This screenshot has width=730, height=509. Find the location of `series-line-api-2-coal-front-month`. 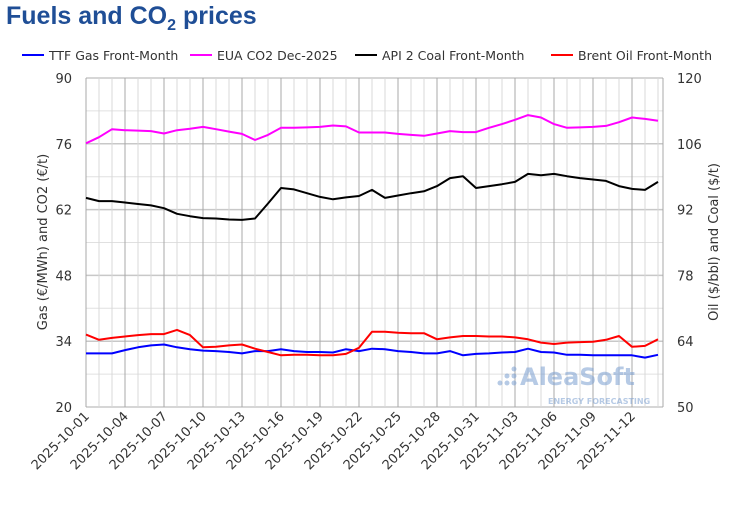

series-line-api-2-coal-front-month is located at coordinates (372, 196).